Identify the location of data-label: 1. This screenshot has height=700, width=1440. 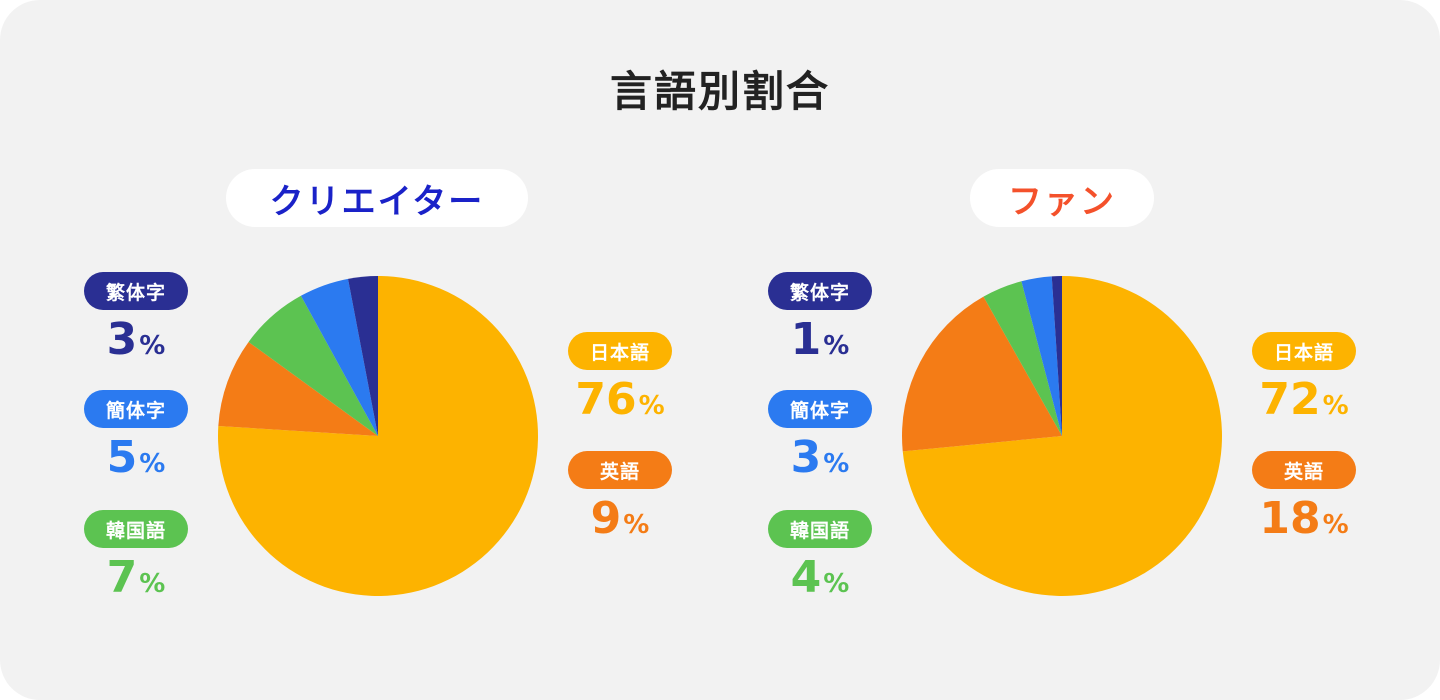
(806, 339).